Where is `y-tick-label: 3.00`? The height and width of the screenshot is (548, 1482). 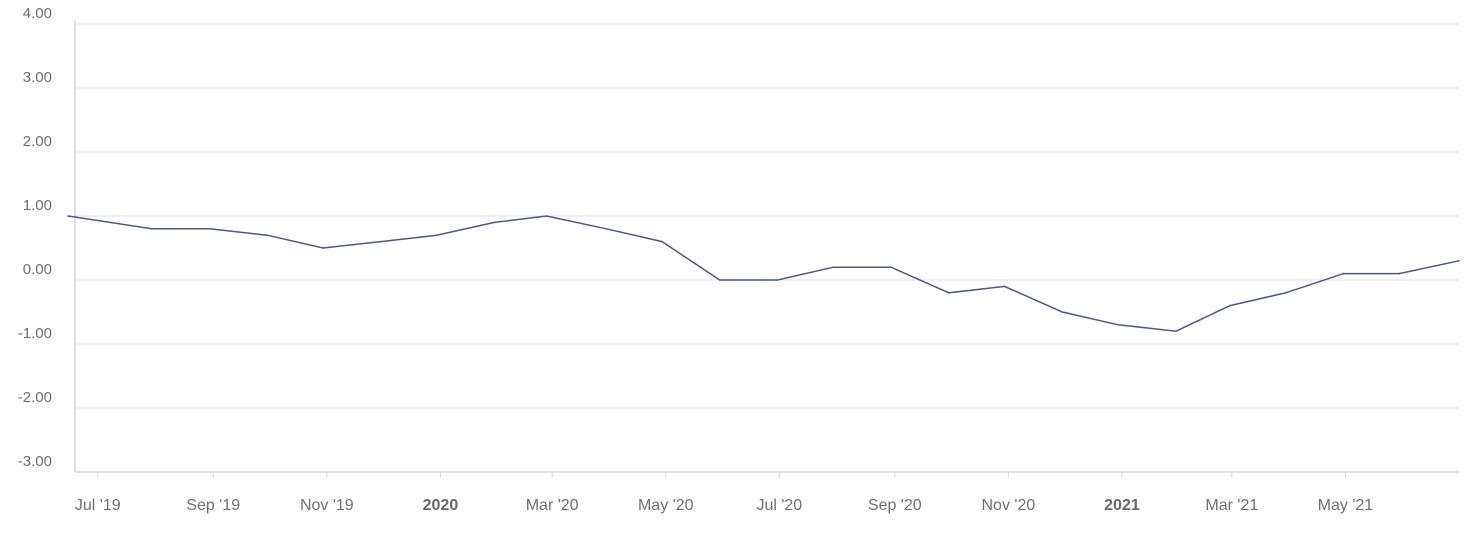
y-tick-label: 3.00 is located at coordinates (37, 77).